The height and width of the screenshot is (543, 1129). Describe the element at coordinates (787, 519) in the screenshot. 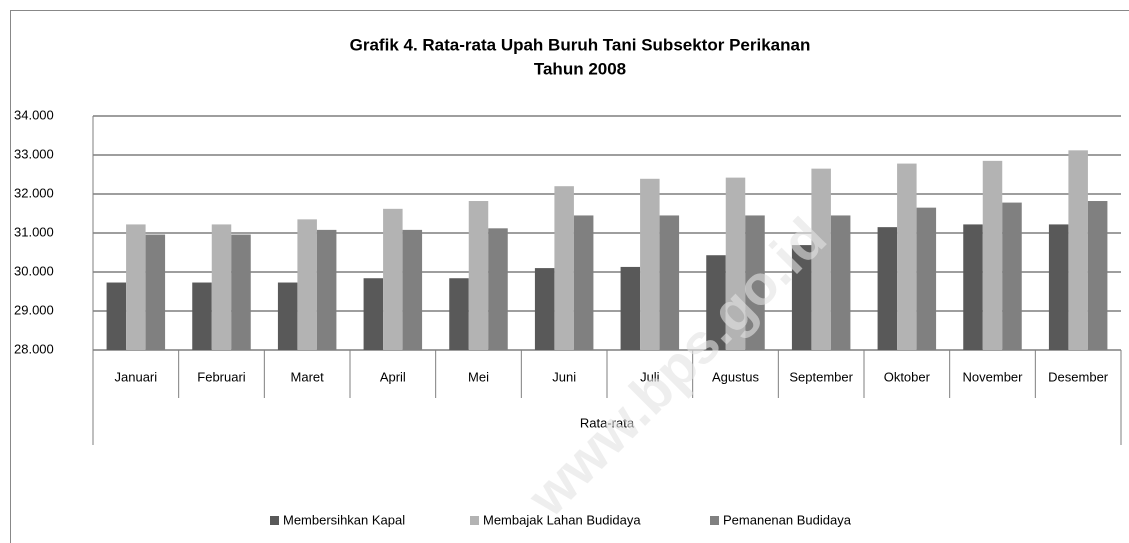

I see `legend-label: Pemanenan Budidaya` at that location.